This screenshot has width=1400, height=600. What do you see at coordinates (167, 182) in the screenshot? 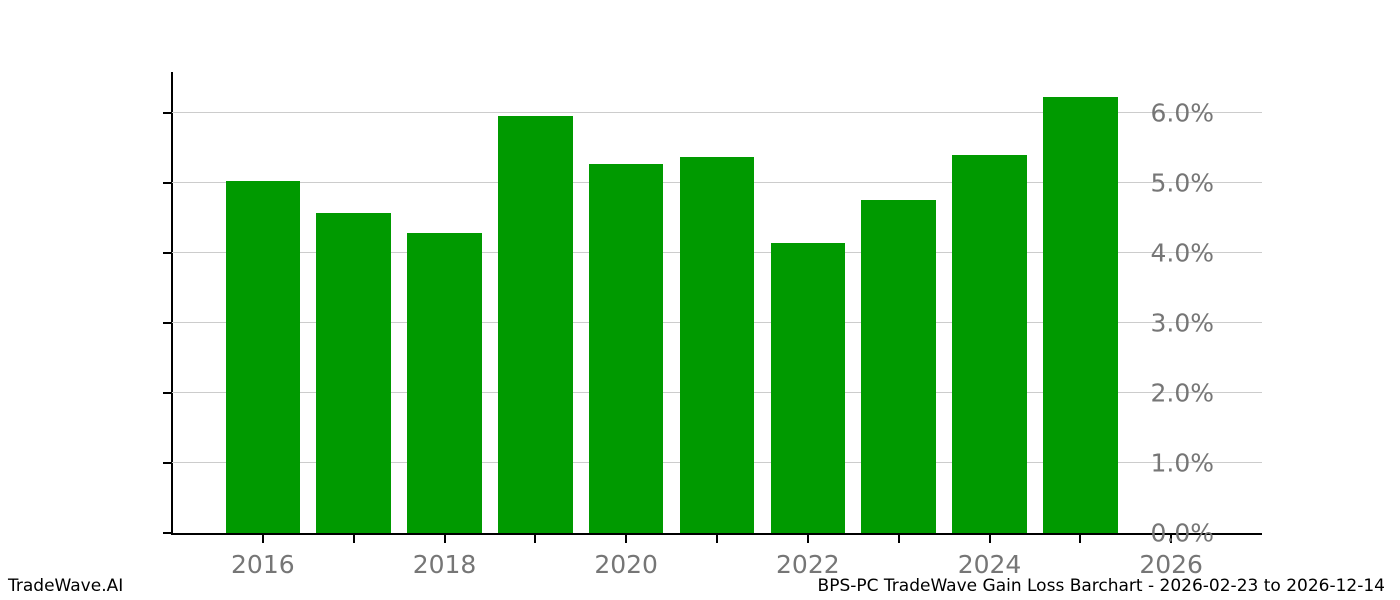
I see `y-tick-5.0%` at bounding box center [167, 182].